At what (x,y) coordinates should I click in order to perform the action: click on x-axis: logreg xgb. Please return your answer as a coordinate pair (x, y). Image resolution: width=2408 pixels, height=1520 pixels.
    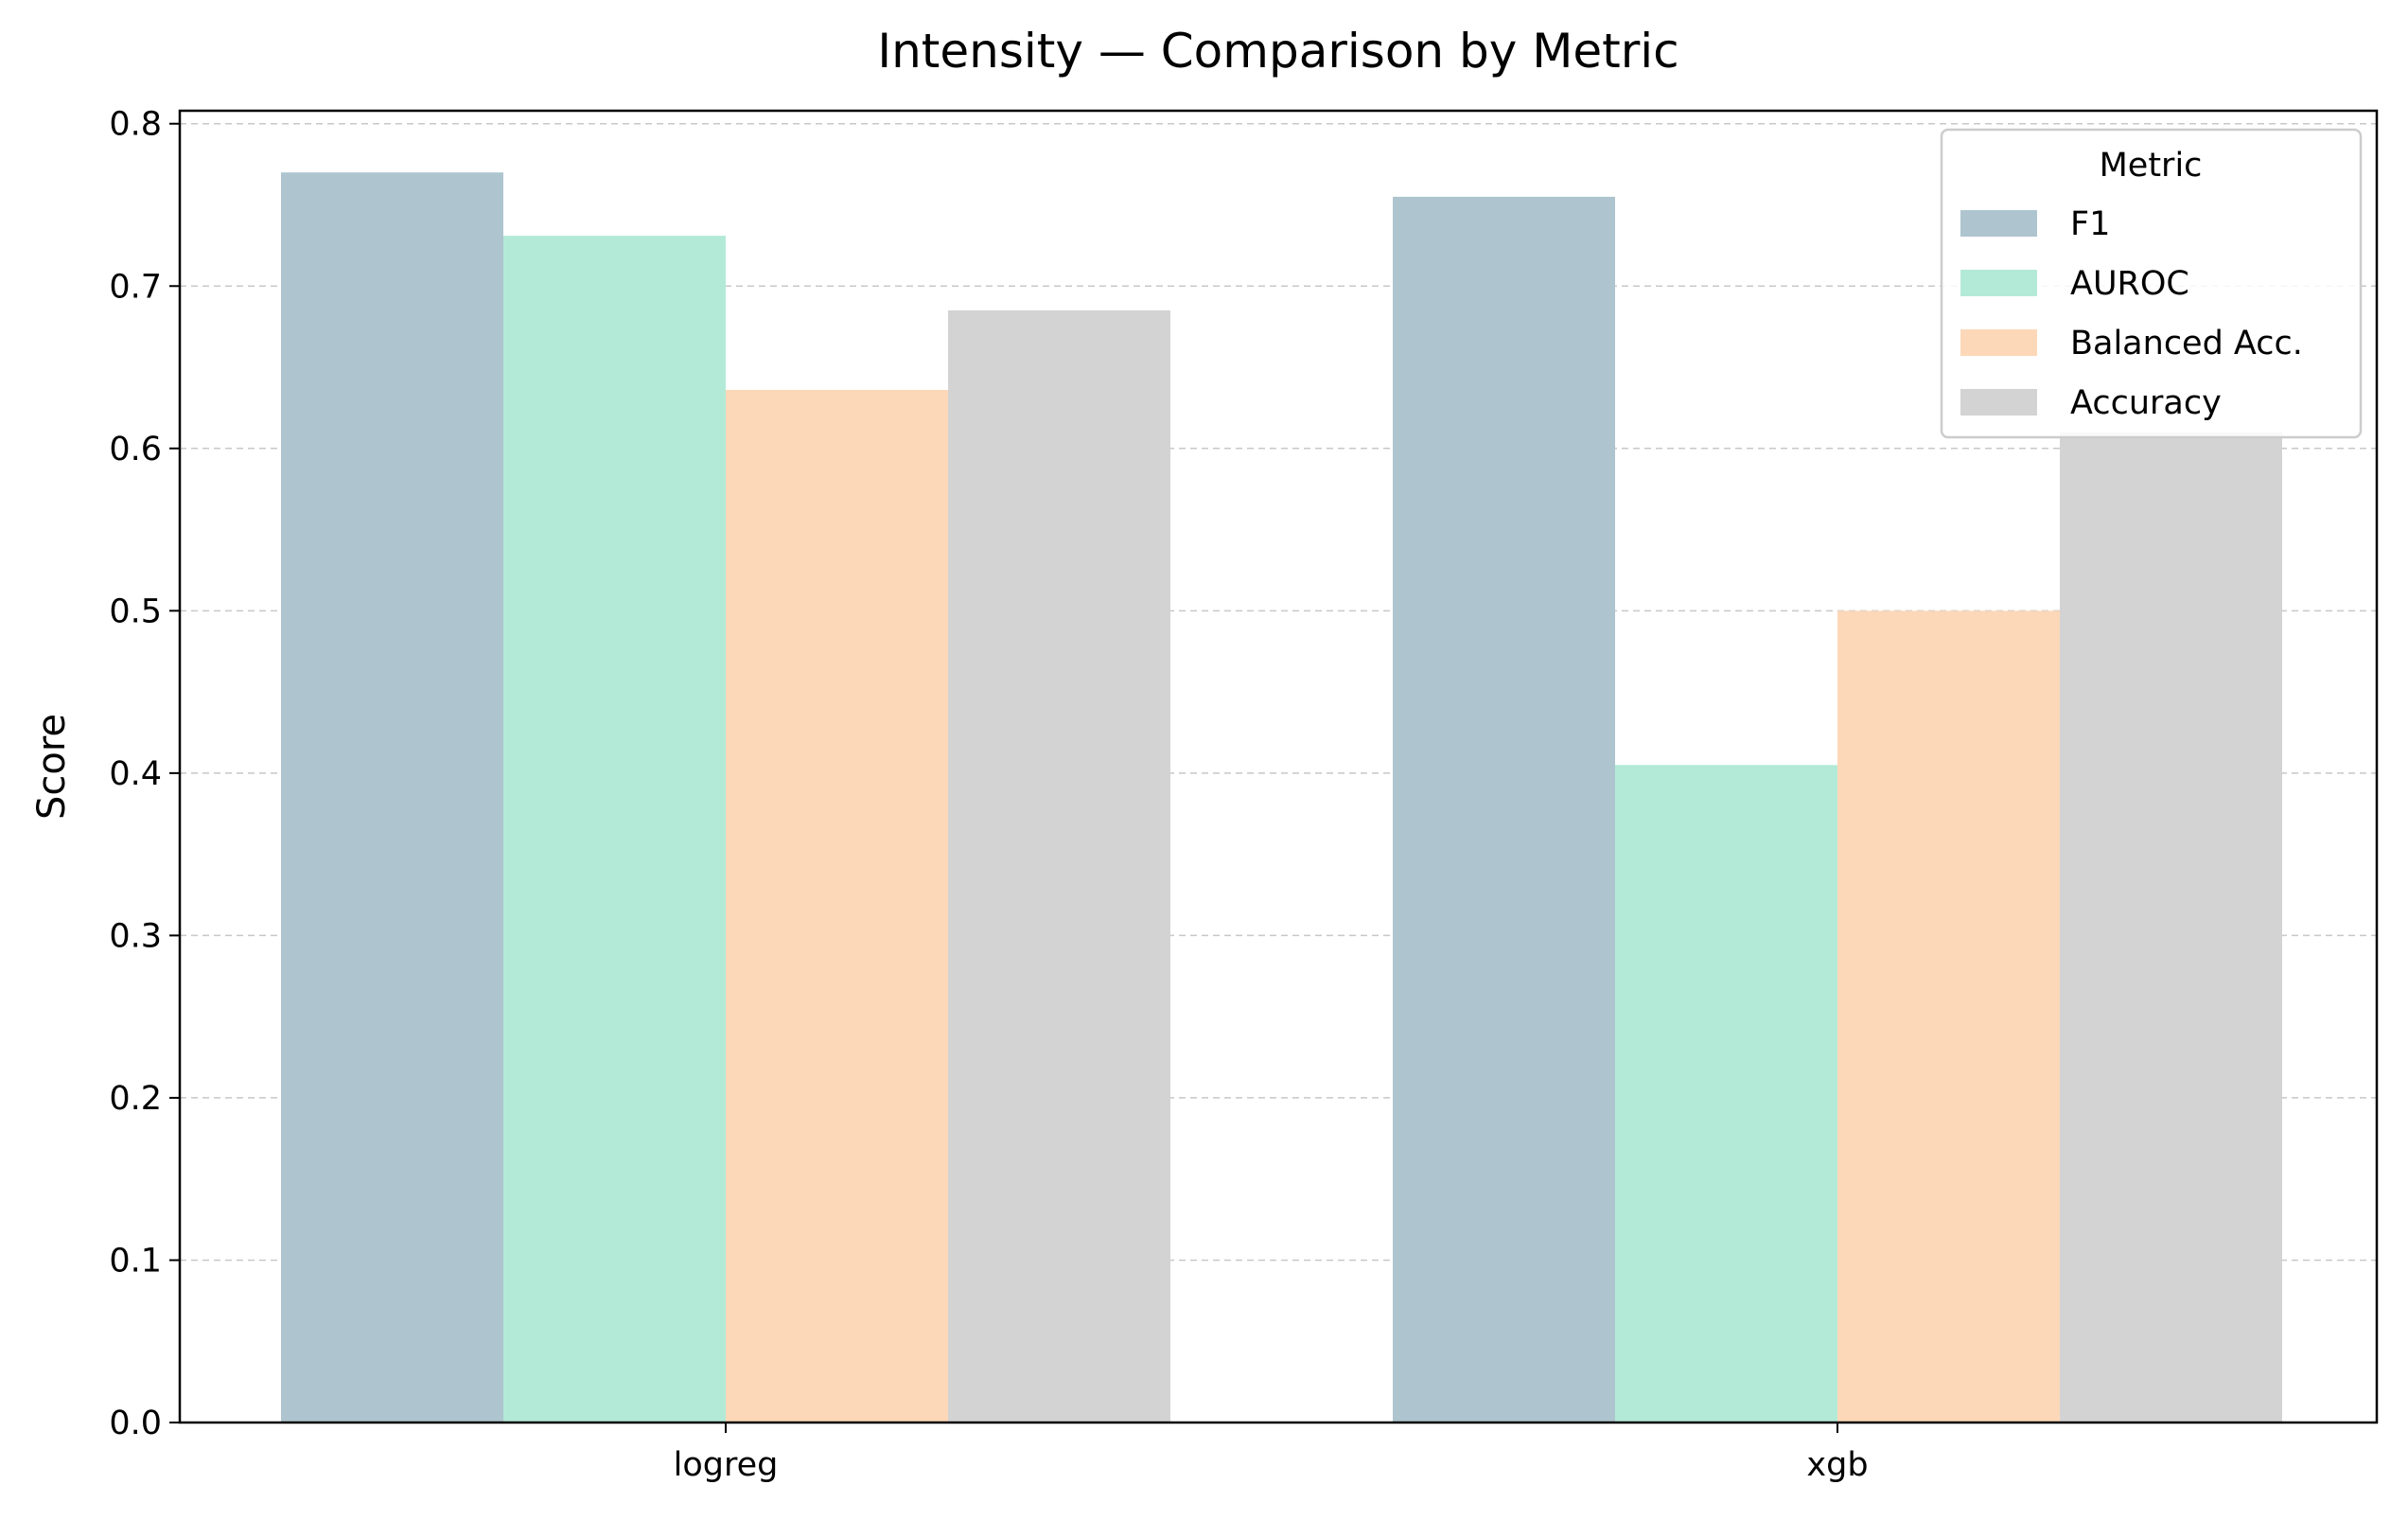
    Looking at the image, I should click on (1271, 1453).